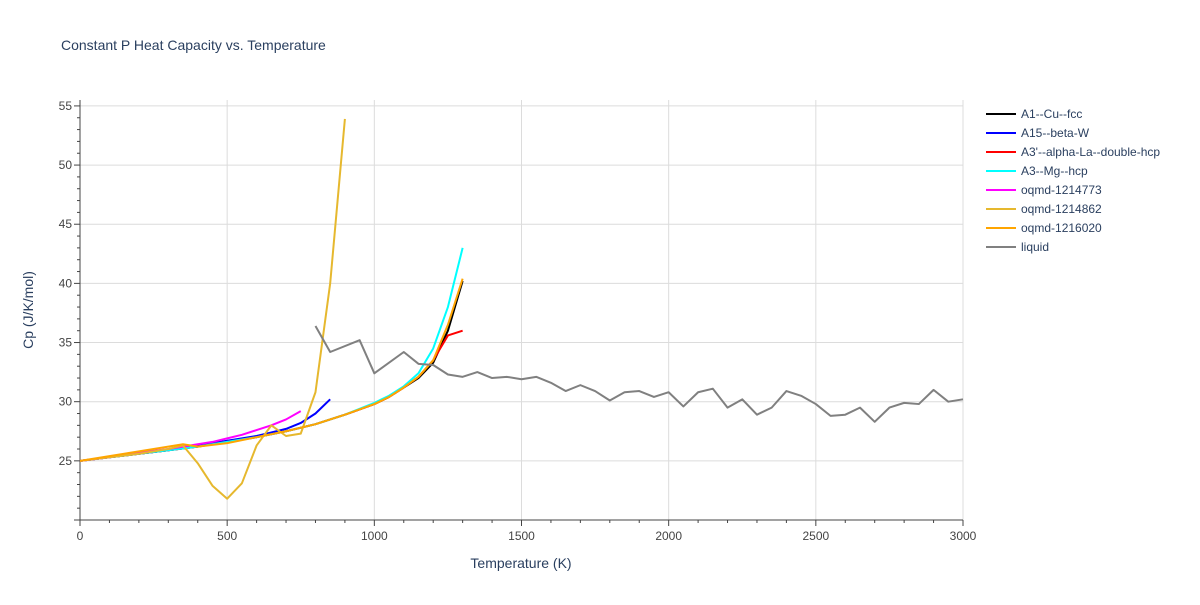  I want to click on y-tick-label: 35, so click(66, 343).